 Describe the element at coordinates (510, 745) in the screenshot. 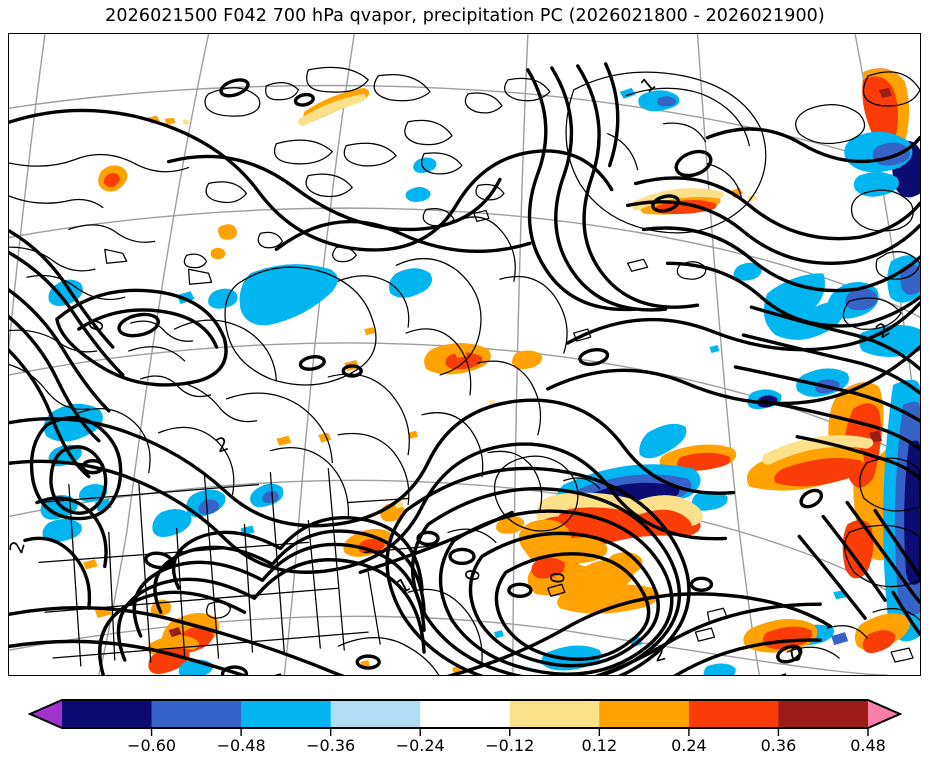

I see `colorbar-tick-label: −0.12` at that location.